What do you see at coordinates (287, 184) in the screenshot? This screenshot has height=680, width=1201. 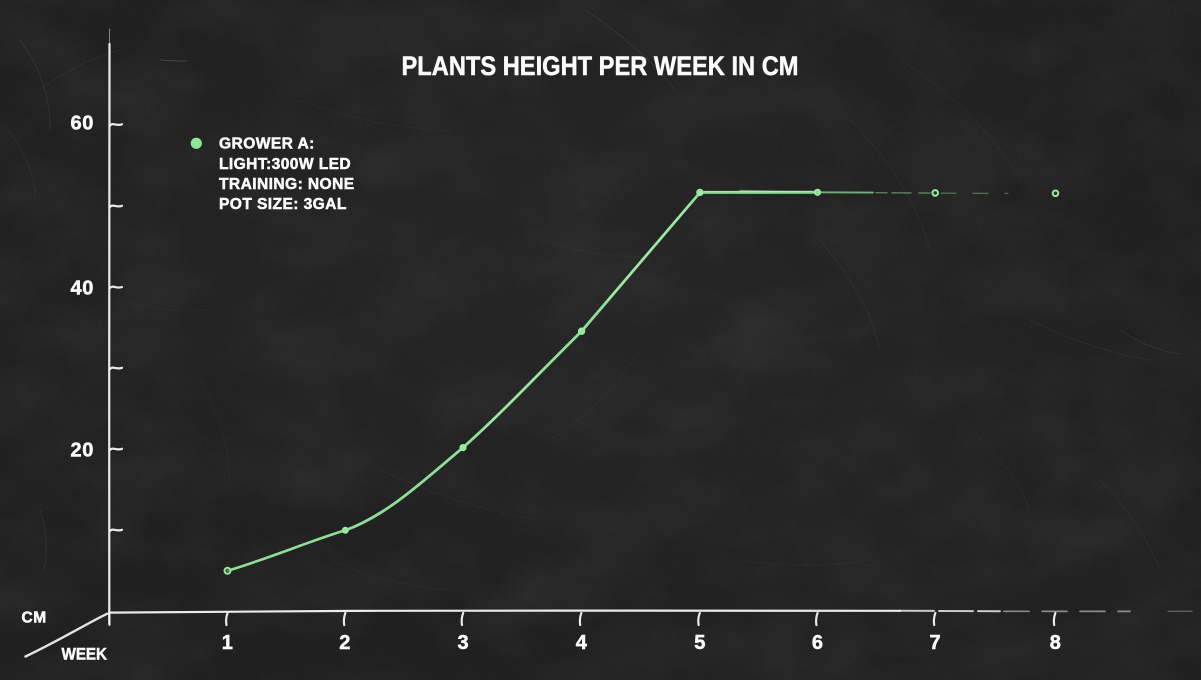 I see `svg-text: TRAINING: NONE` at bounding box center [287, 184].